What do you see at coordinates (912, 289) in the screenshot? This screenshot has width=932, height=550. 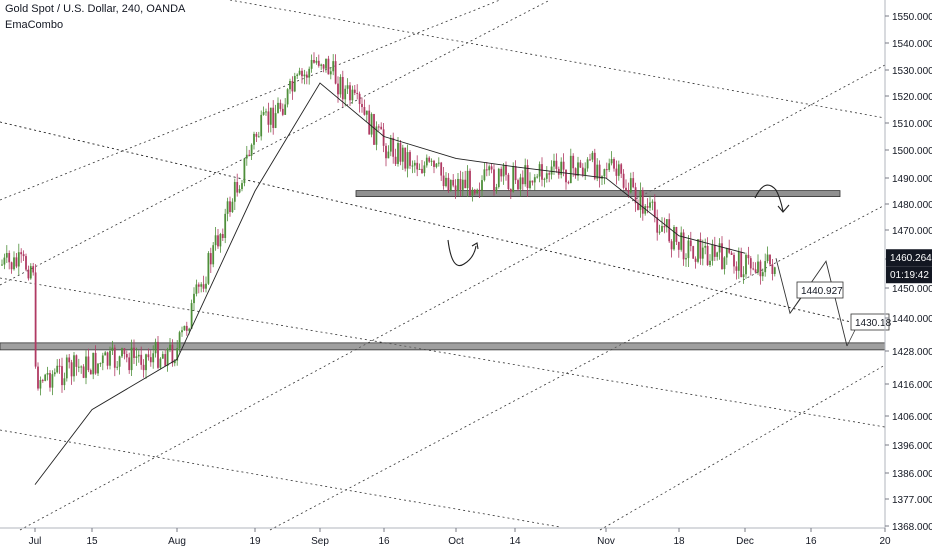 I see `price-tick-label: 1450.000` at bounding box center [912, 289].